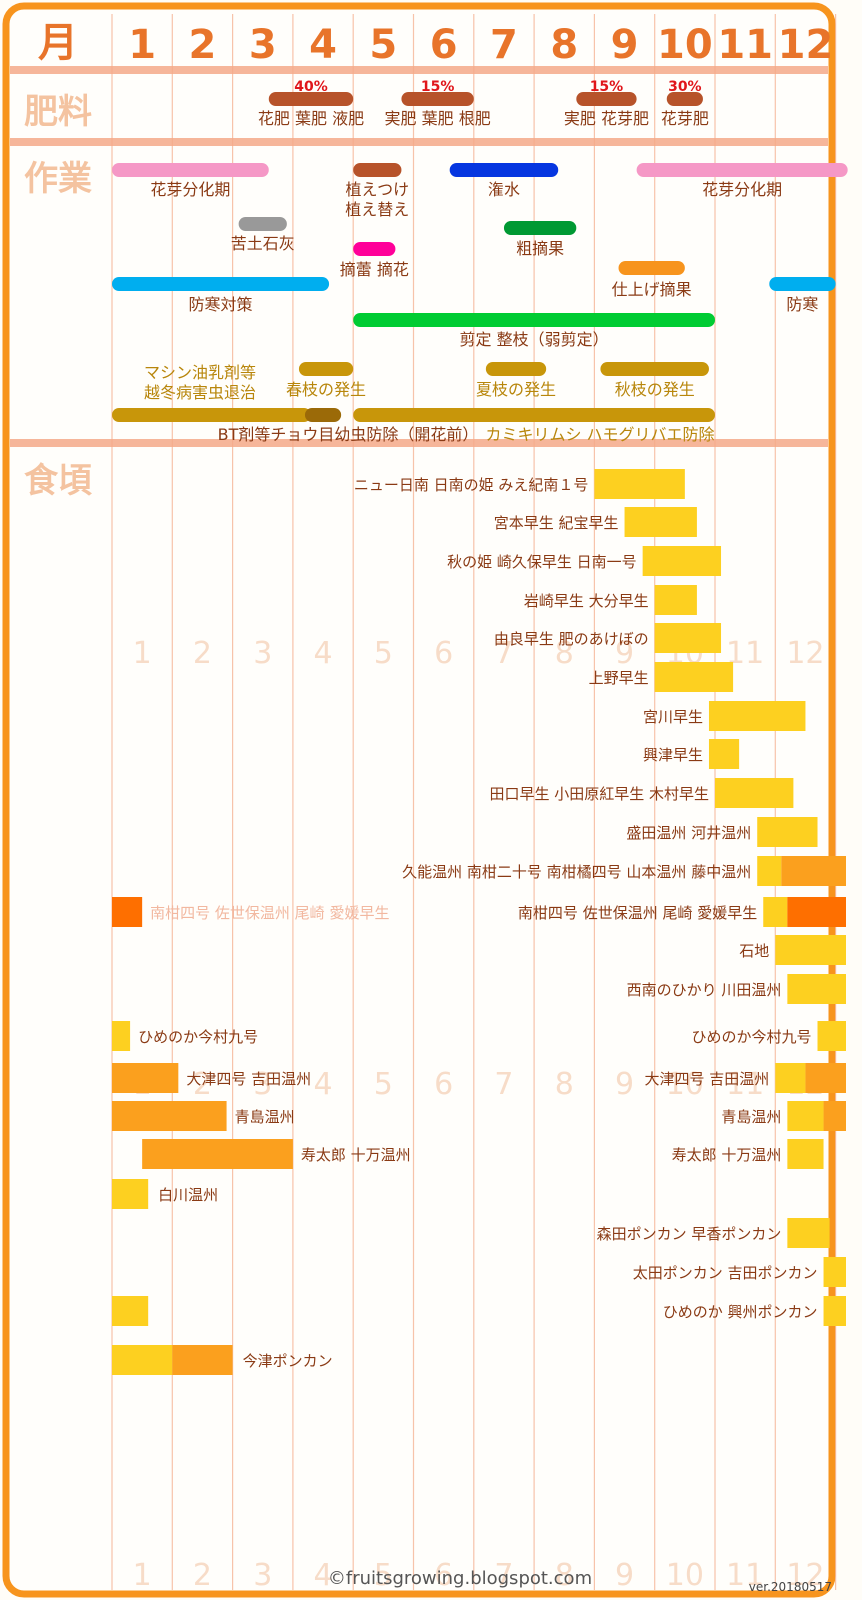 The image size is (862, 1600). Describe the element at coordinates (542, 562) in the screenshot. I see `harvest-label: 秋の姫 崎久保早生 日南一号` at that location.